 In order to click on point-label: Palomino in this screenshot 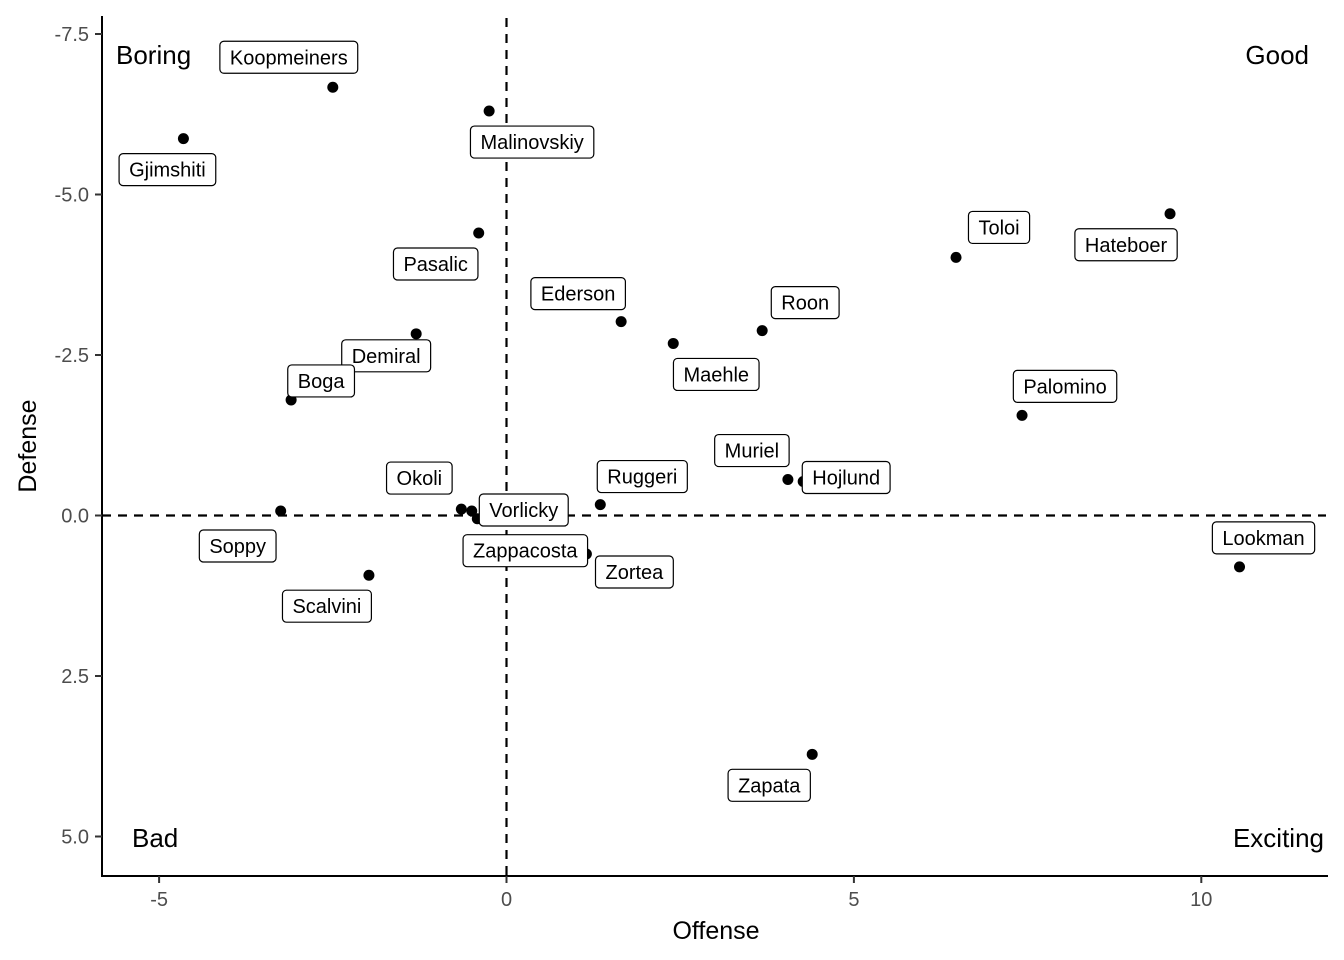, I will do `click(1065, 386)`.